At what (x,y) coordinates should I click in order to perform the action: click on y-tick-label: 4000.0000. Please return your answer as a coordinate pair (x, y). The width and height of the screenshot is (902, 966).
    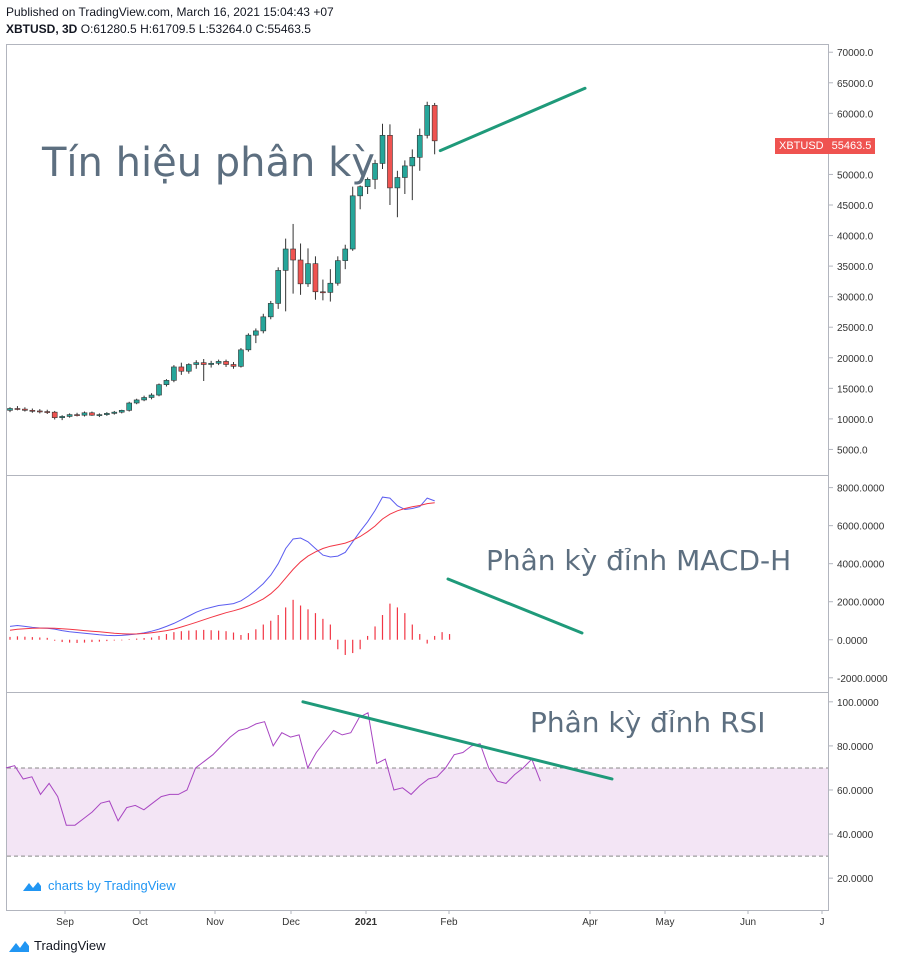
    Looking at the image, I should click on (861, 565).